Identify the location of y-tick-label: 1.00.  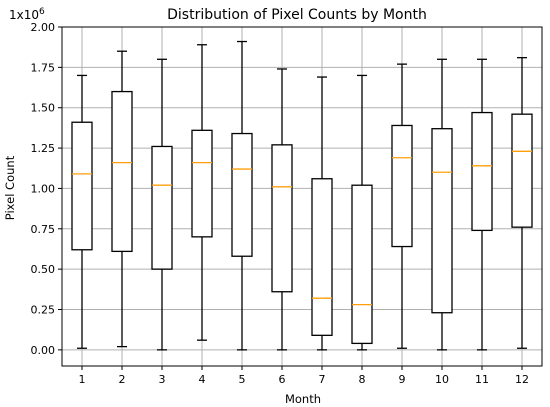
(43, 188).